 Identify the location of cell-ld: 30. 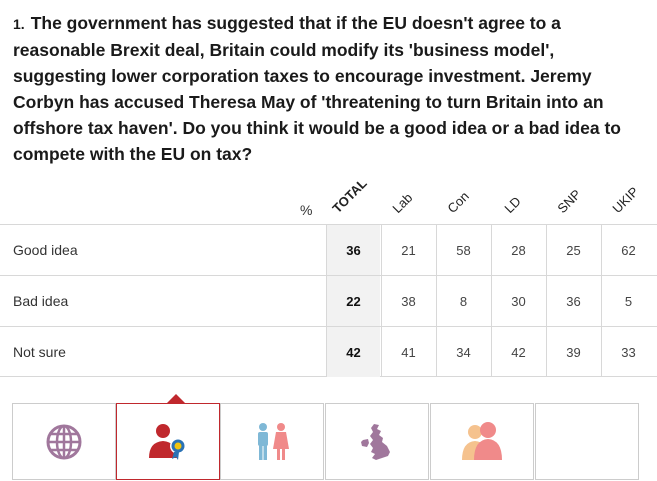
(518, 301).